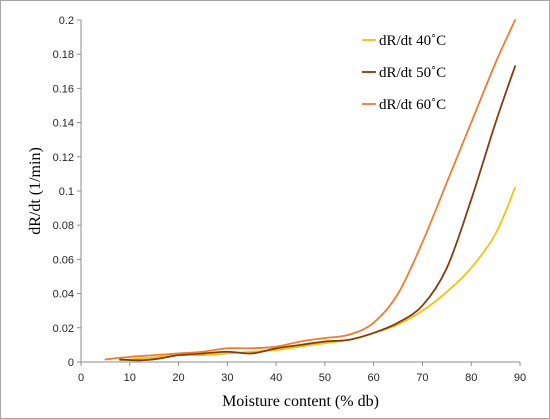 Image resolution: width=550 pixels, height=419 pixels. What do you see at coordinates (63, 329) in the screenshot?
I see `y-tick-label: 0.02` at bounding box center [63, 329].